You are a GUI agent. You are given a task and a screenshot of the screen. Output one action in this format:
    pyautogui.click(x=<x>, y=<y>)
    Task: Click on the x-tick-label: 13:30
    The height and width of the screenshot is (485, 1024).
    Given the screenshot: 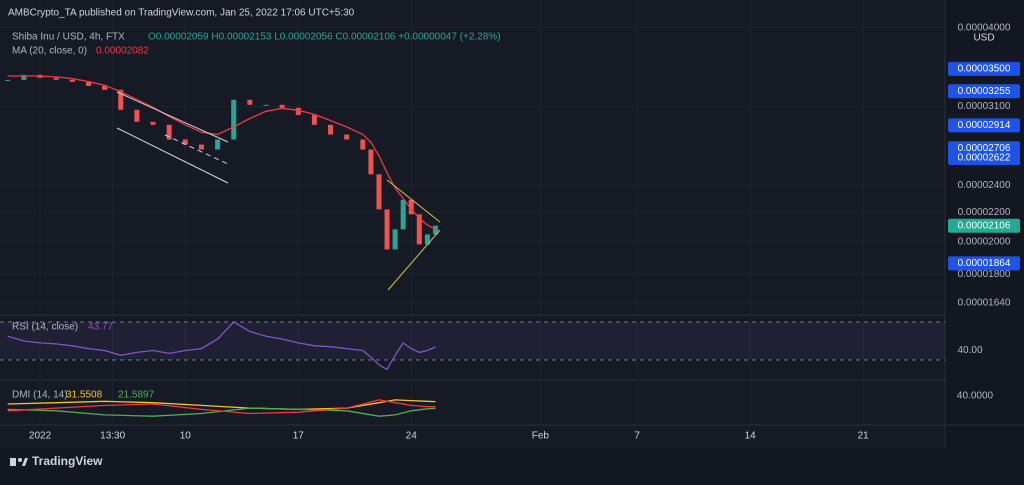 What is the action you would take?
    pyautogui.click(x=112, y=436)
    